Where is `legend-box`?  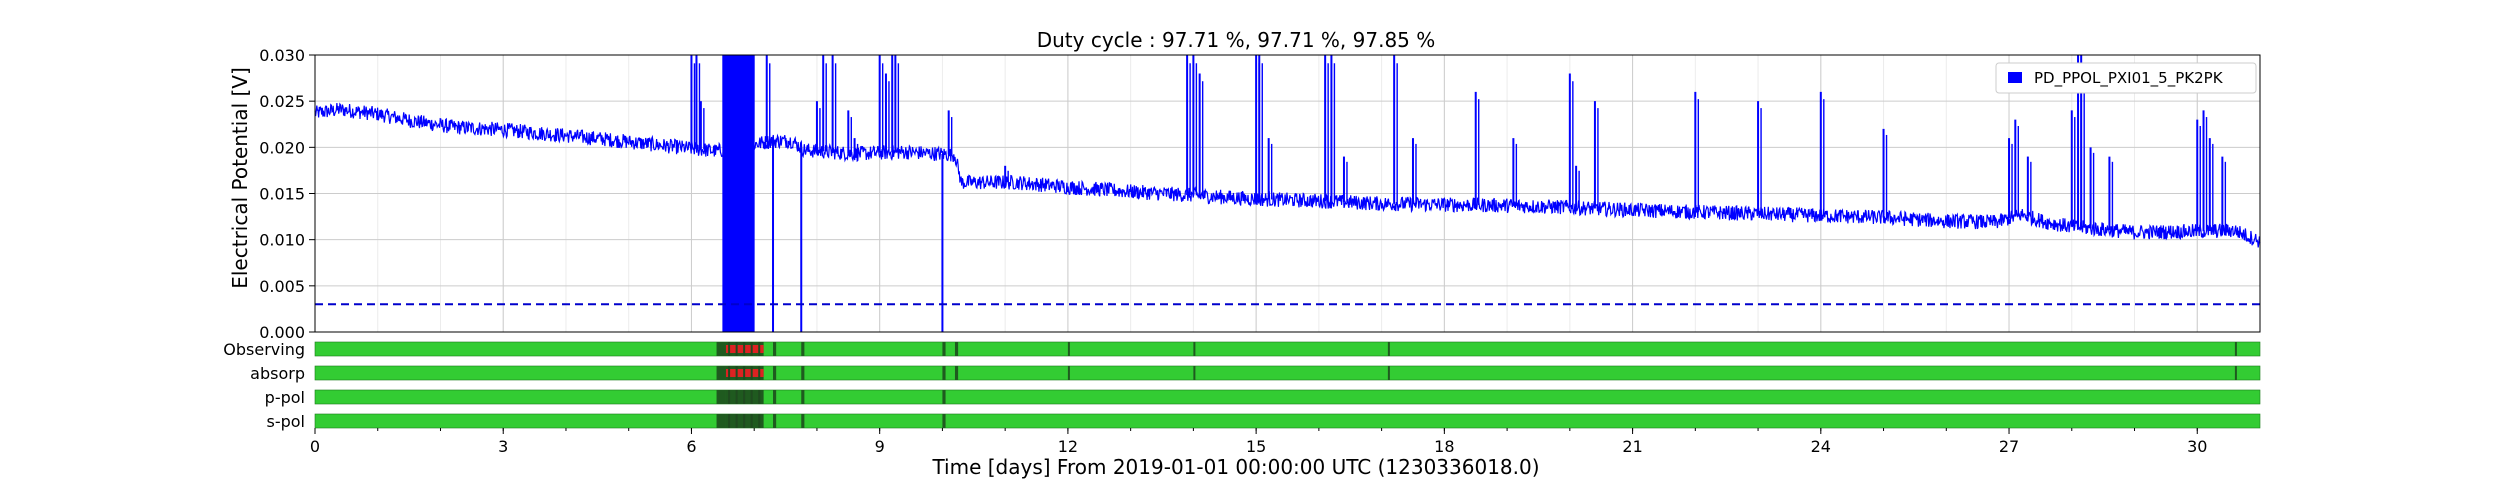 legend-box is located at coordinates (2126, 78).